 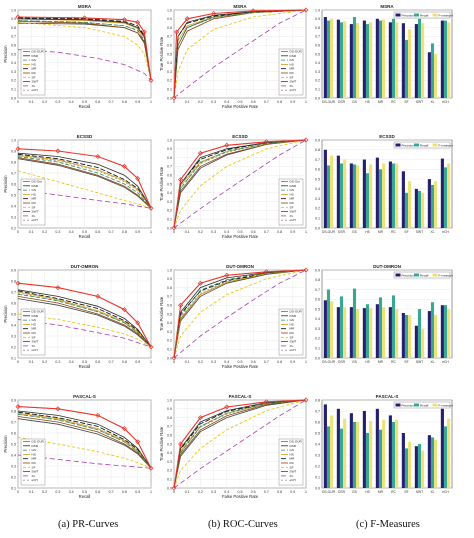 What do you see at coordinates (13, 358) in the screenshot?
I see `tick-label-y: 0.1` at bounding box center [13, 358].